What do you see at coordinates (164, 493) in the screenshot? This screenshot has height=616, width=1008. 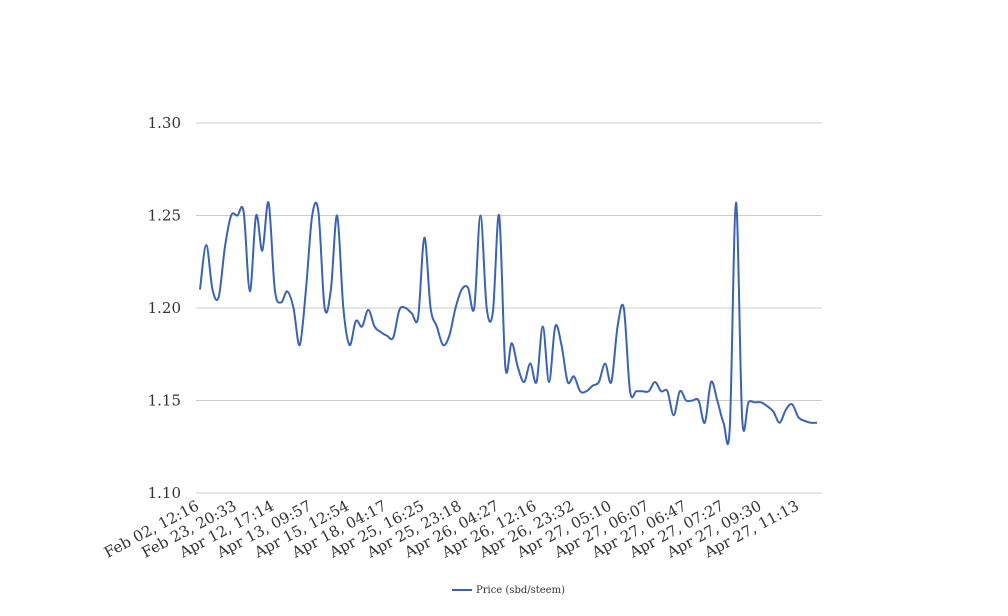 I see `y-tick-label: 1.10` at bounding box center [164, 493].